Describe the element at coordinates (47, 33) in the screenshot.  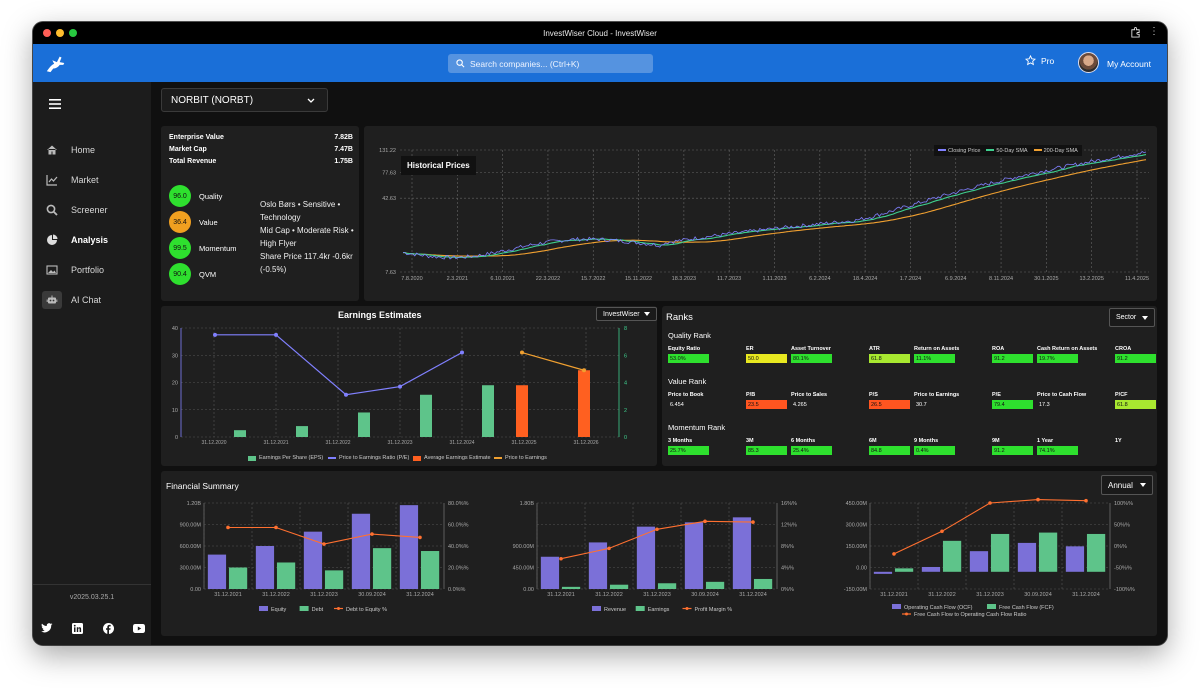
I see `close-window-button` at that location.